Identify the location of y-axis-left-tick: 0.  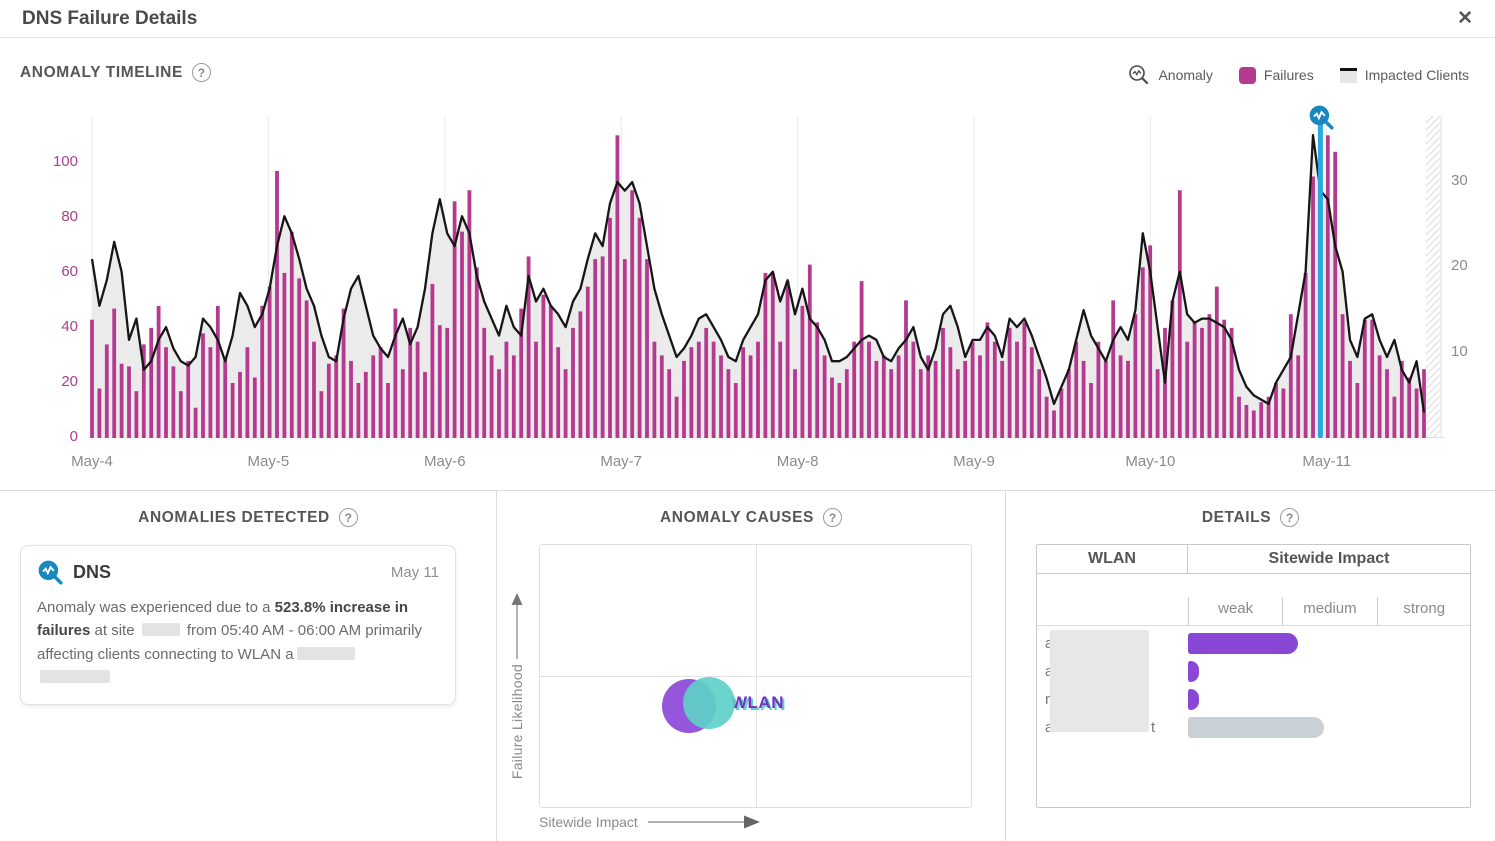
(73, 436).